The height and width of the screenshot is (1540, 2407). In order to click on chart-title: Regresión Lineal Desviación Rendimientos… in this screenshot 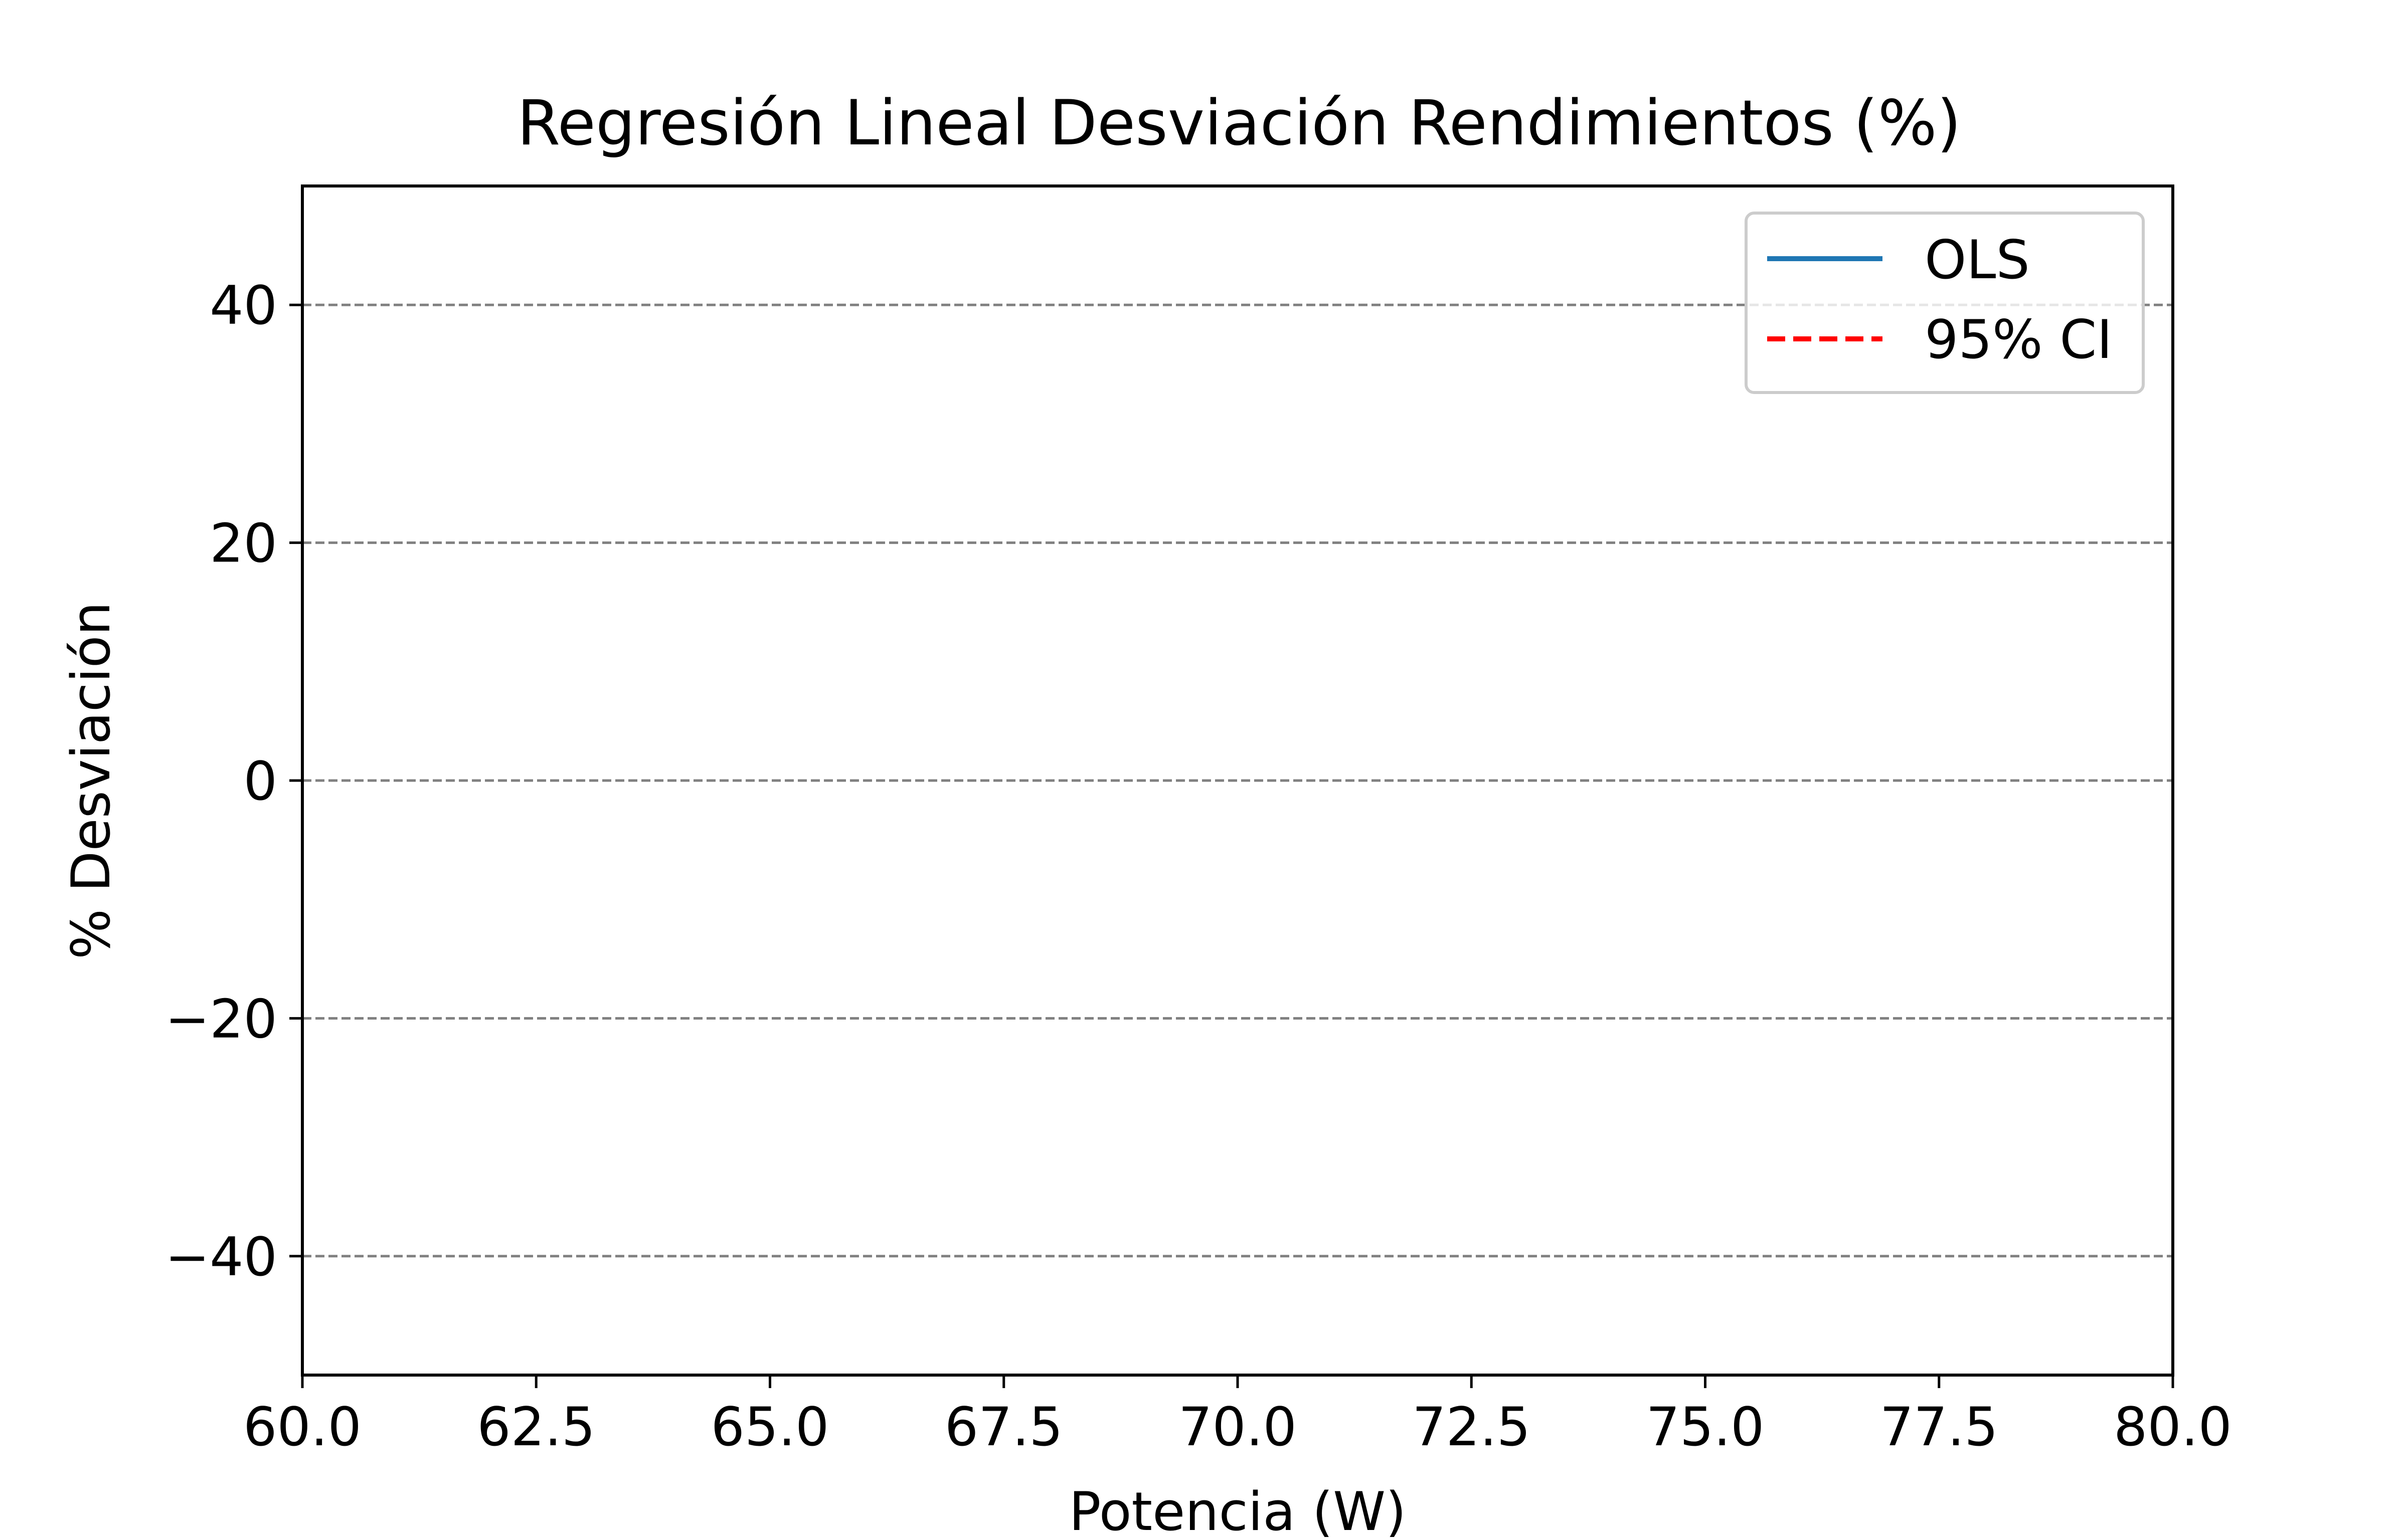, I will do `click(1239, 123)`.